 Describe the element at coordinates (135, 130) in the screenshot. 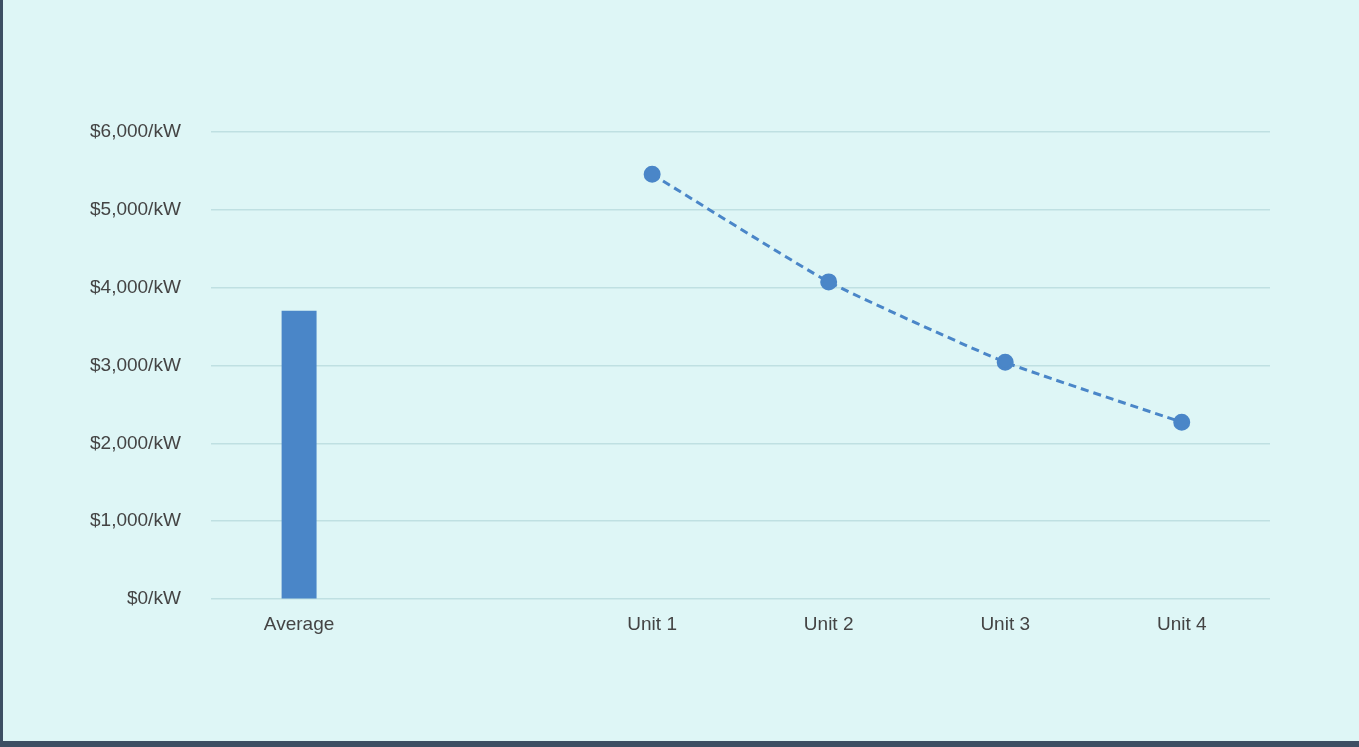

I see `y-tick-label: $6,000/kW` at that location.